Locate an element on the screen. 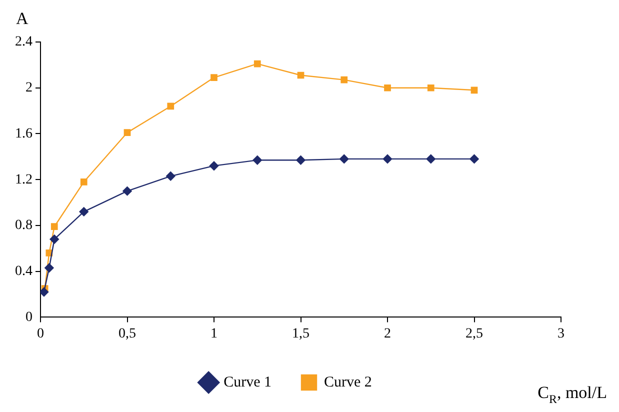  y-axis-title: A is located at coordinates (22, 18).